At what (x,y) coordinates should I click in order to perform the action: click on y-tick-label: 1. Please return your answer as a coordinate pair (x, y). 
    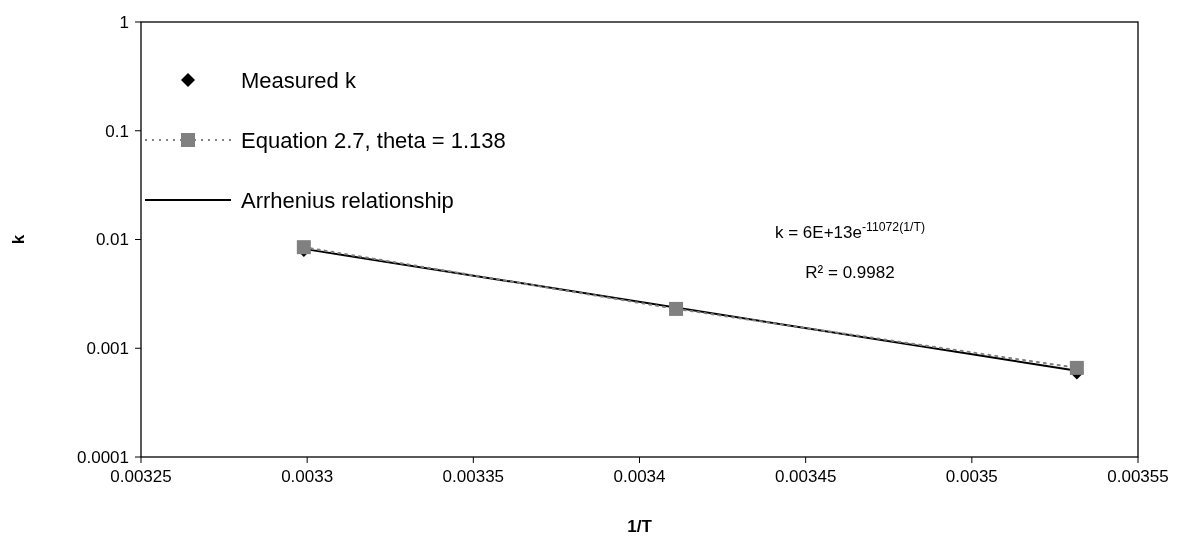
    Looking at the image, I should click on (124, 22).